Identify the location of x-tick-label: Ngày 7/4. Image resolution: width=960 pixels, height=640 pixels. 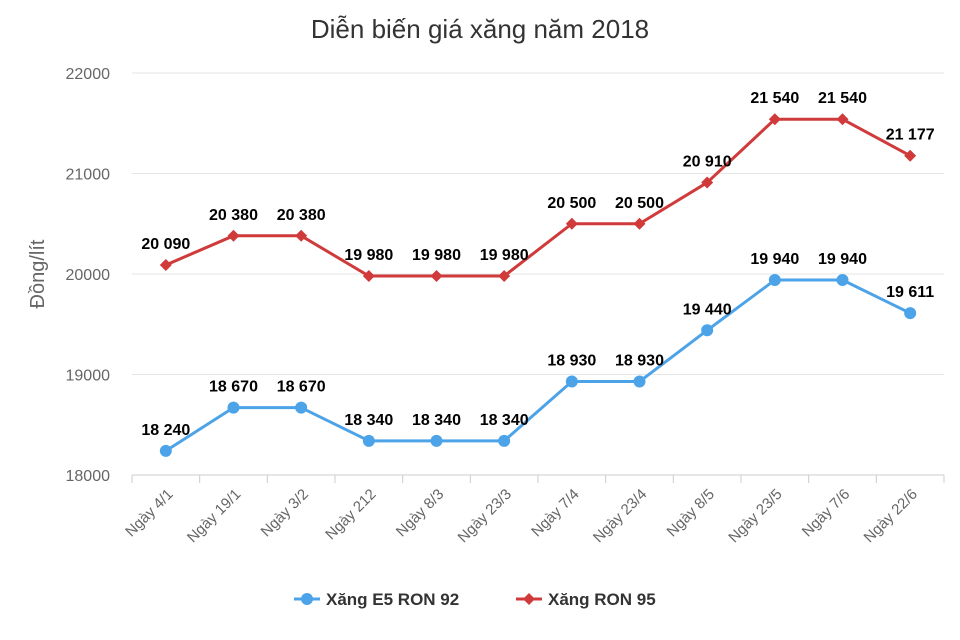
(555, 513).